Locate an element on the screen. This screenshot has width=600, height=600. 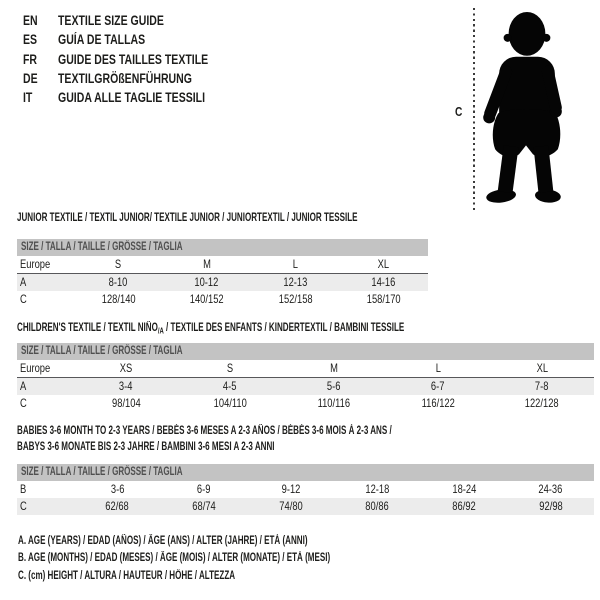
table-cell: 10-12 is located at coordinates (206, 282).